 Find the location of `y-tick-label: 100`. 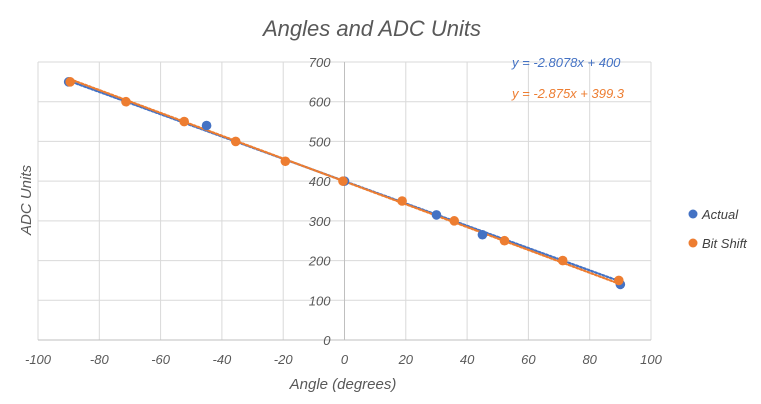

y-tick-label: 100 is located at coordinates (320, 300).